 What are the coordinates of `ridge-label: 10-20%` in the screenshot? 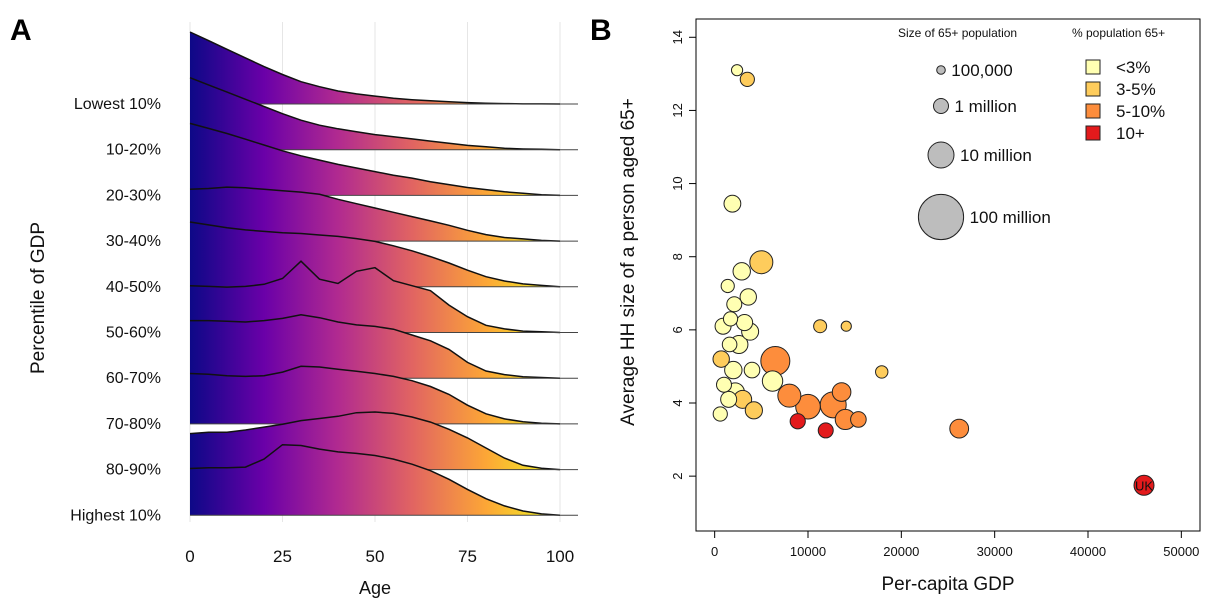 It's located at (133, 150).